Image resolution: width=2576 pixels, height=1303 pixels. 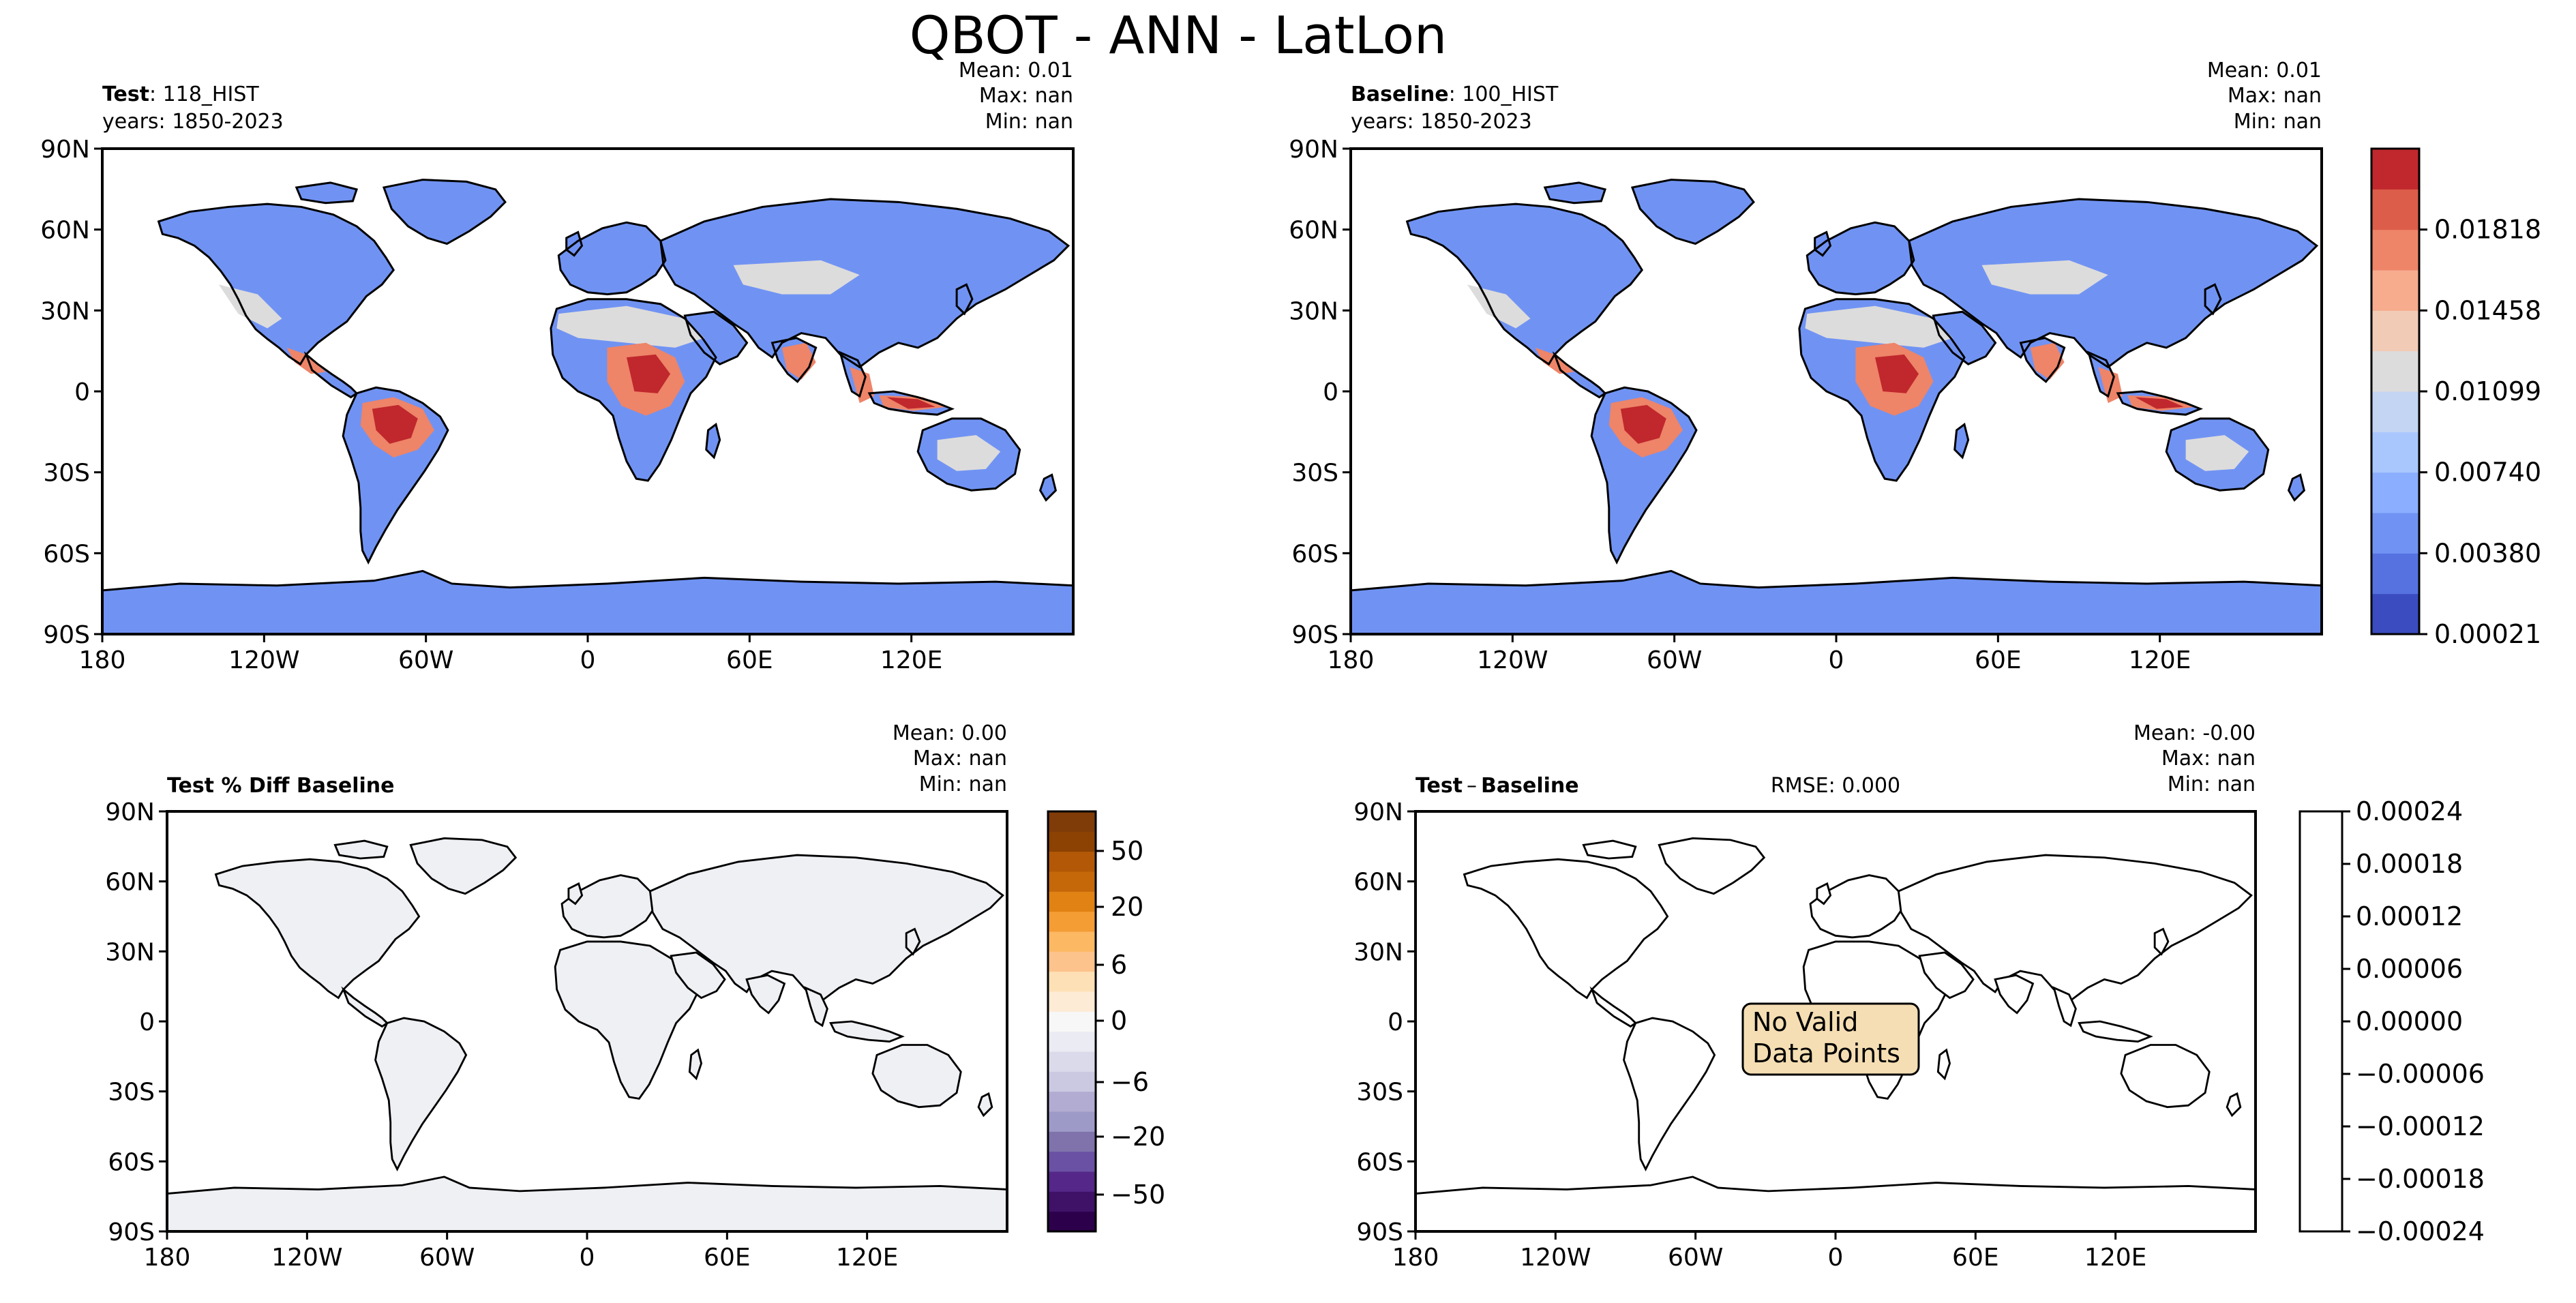 I want to click on baseline-max: Max: nan, so click(x=2275, y=96).